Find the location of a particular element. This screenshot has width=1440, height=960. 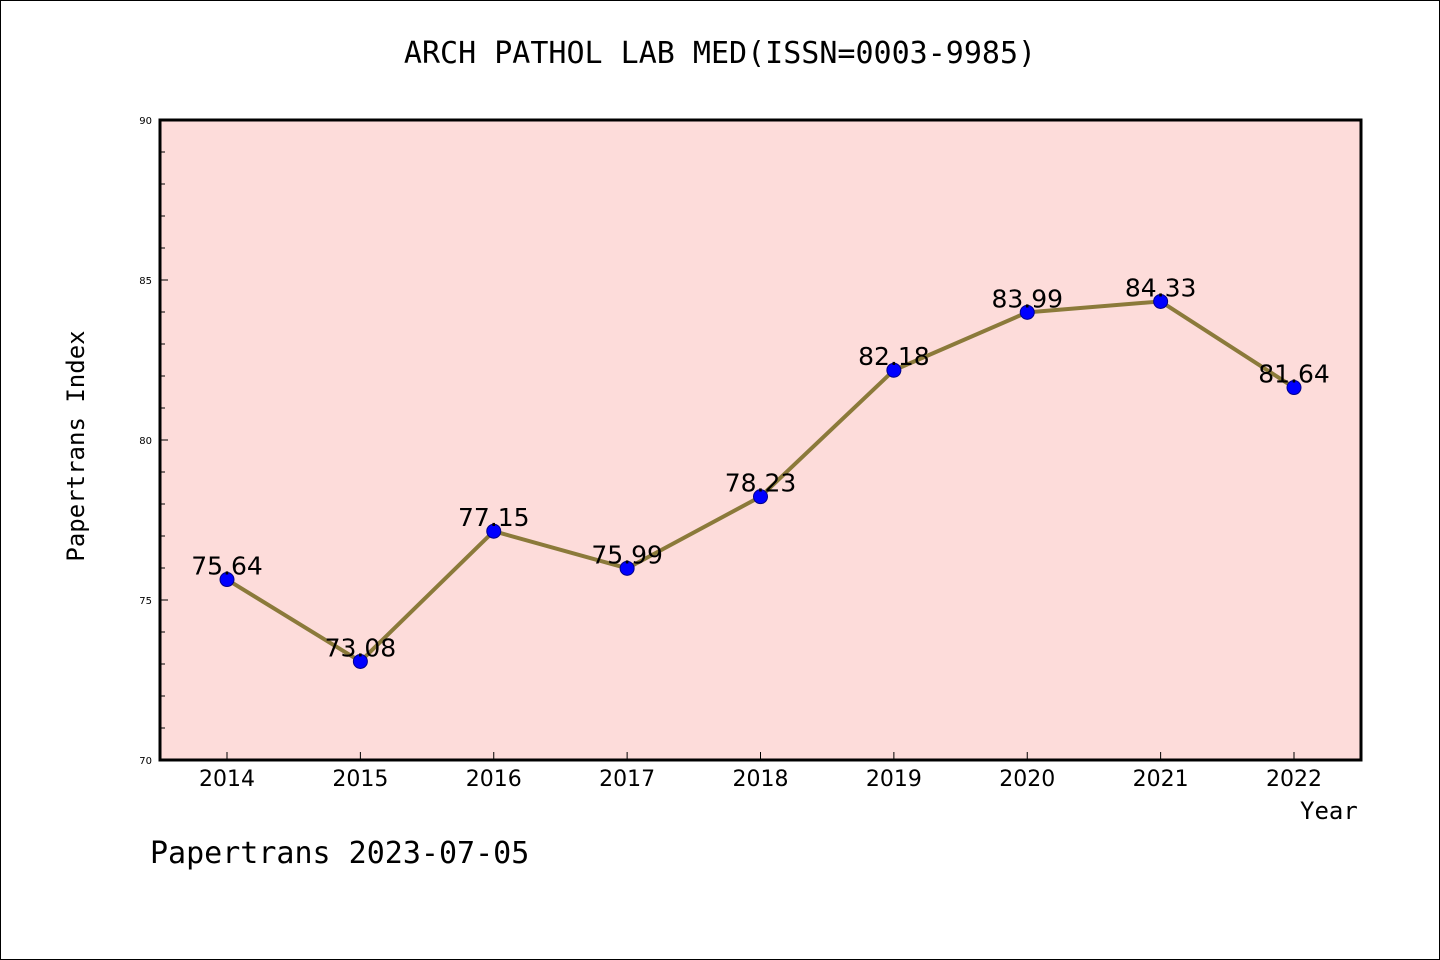

x-tick-label: 2021 is located at coordinates (1161, 779).